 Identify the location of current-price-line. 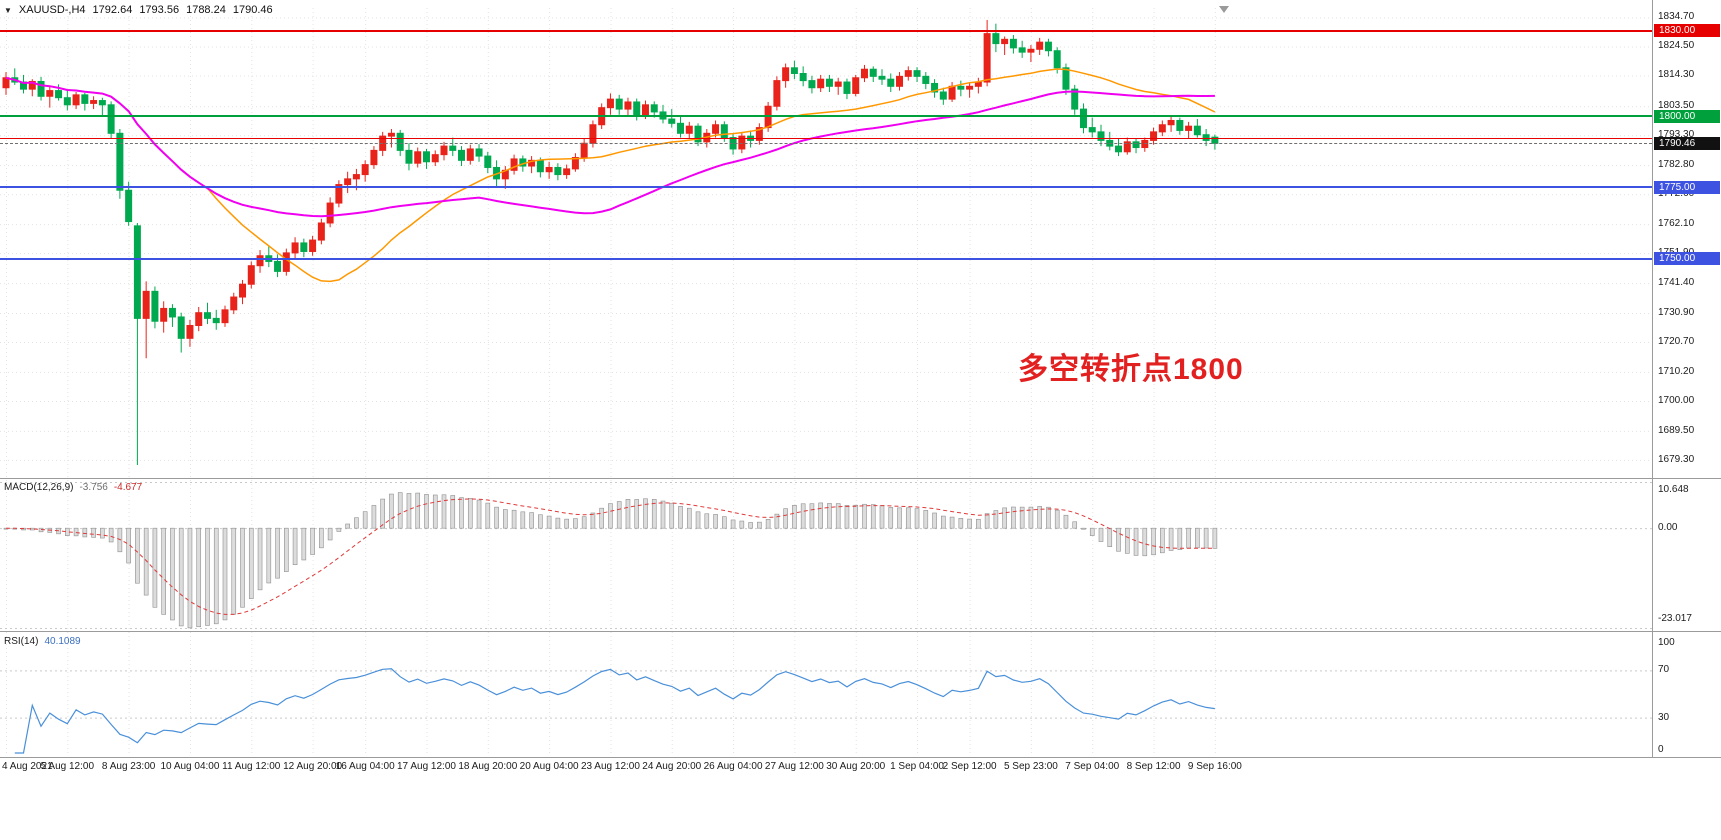
(826, 144).